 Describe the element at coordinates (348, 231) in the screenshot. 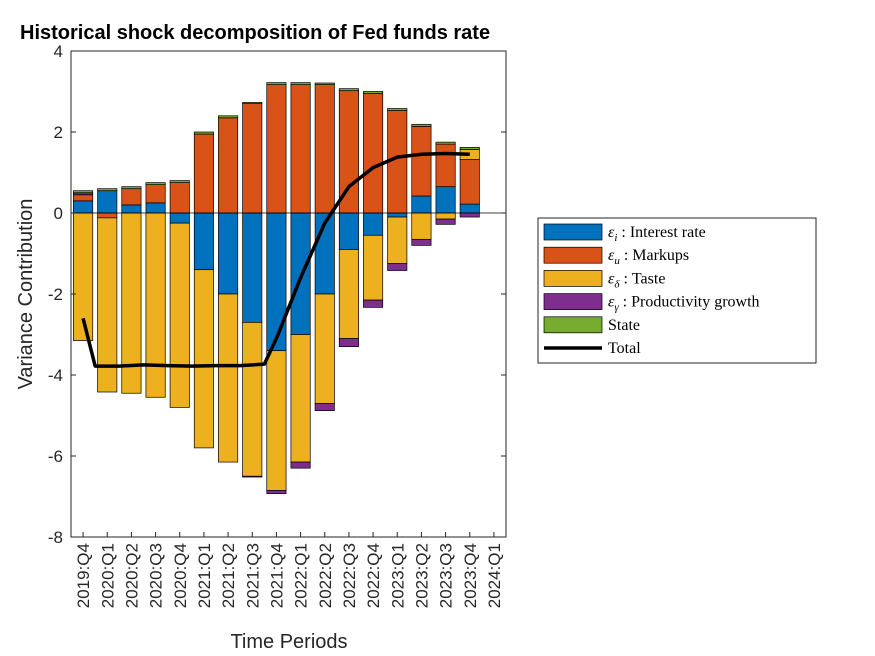

I see `bar-interest-rate-2022-q3` at that location.